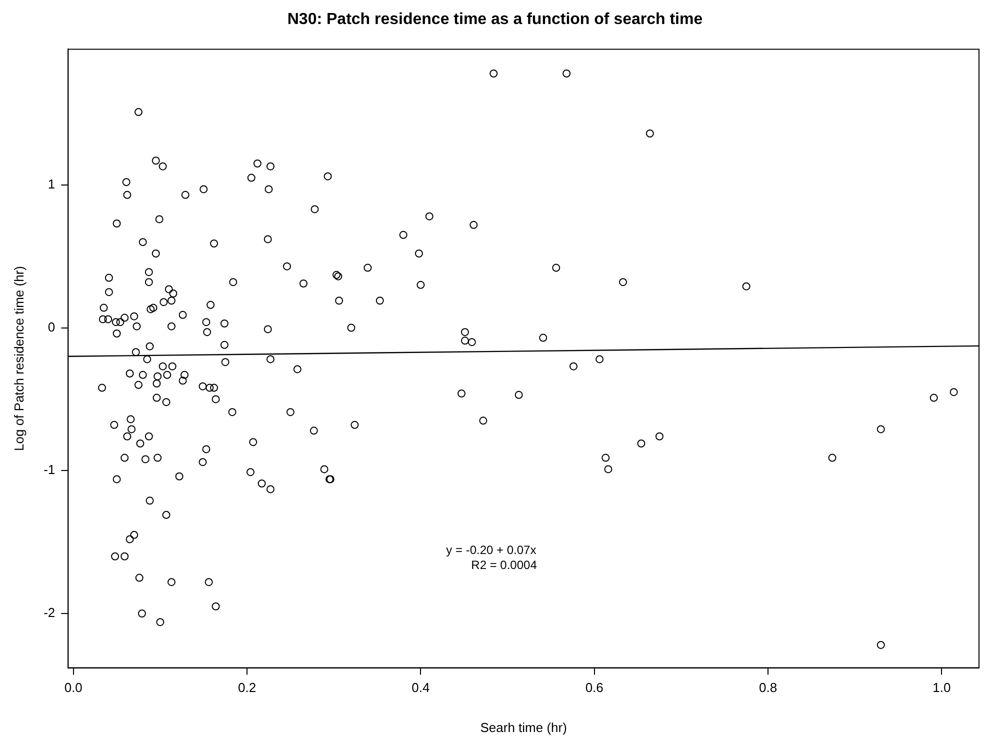 The image size is (984, 746). I want to click on y-tick-label: -1, so click(50, 470).